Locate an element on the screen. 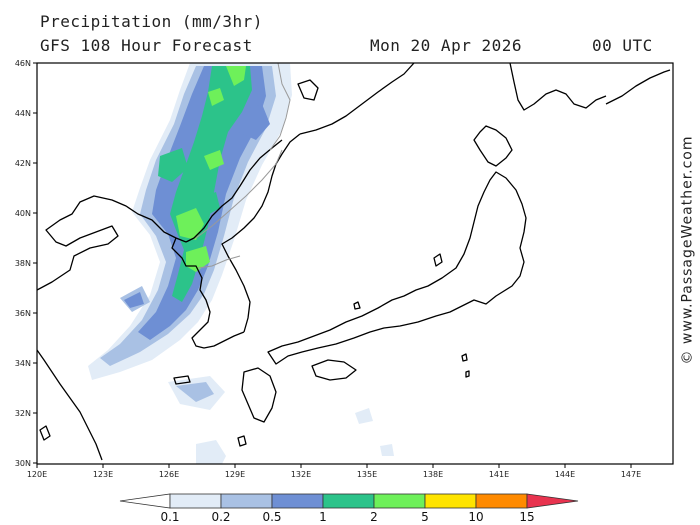  legend-label: 0.5 is located at coordinates (271, 517).